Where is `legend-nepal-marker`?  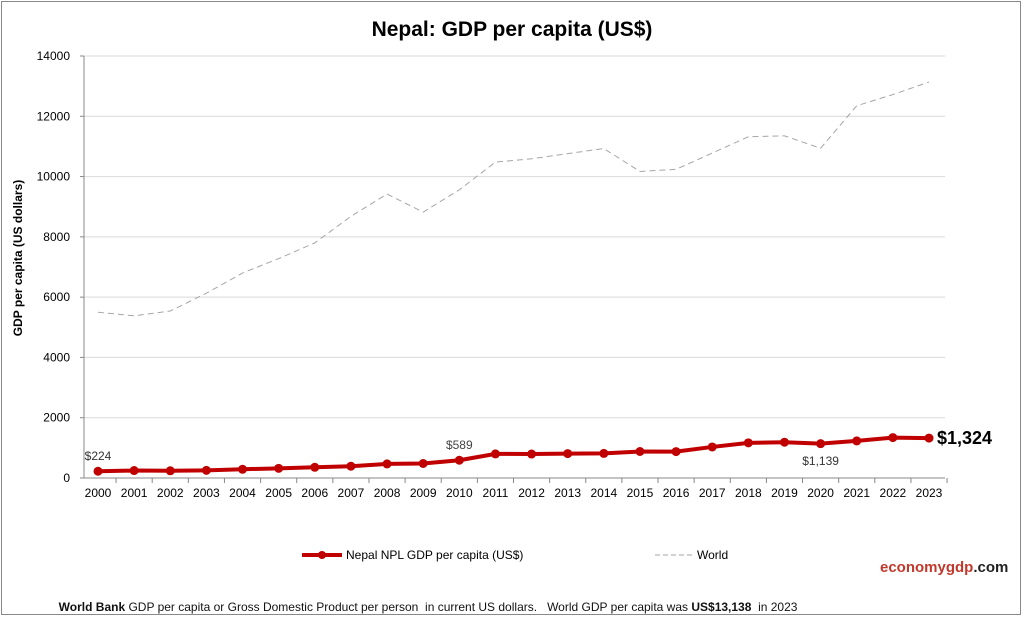 legend-nepal-marker is located at coordinates (322, 555).